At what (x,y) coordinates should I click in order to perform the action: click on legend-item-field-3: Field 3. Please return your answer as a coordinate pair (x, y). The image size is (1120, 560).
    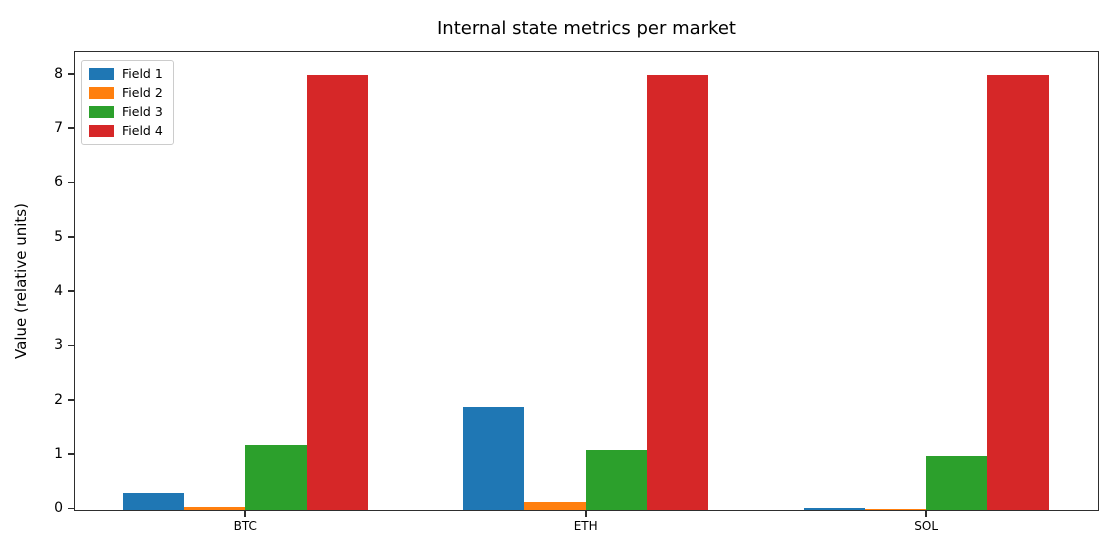
    Looking at the image, I should click on (126, 112).